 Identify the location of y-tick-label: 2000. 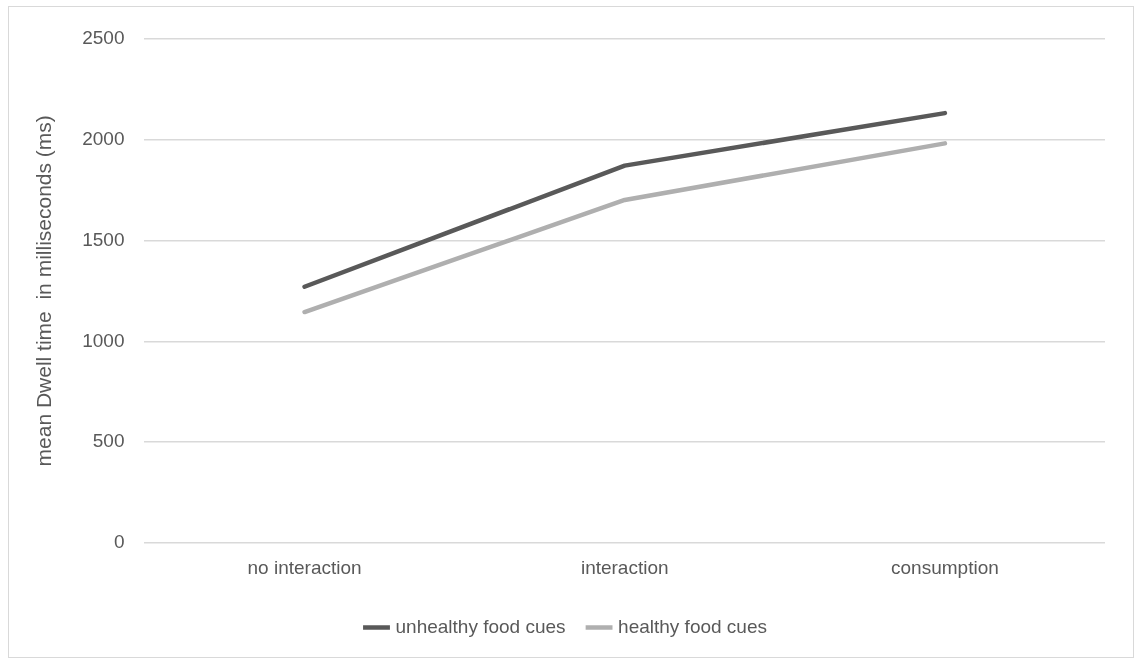
(103, 138).